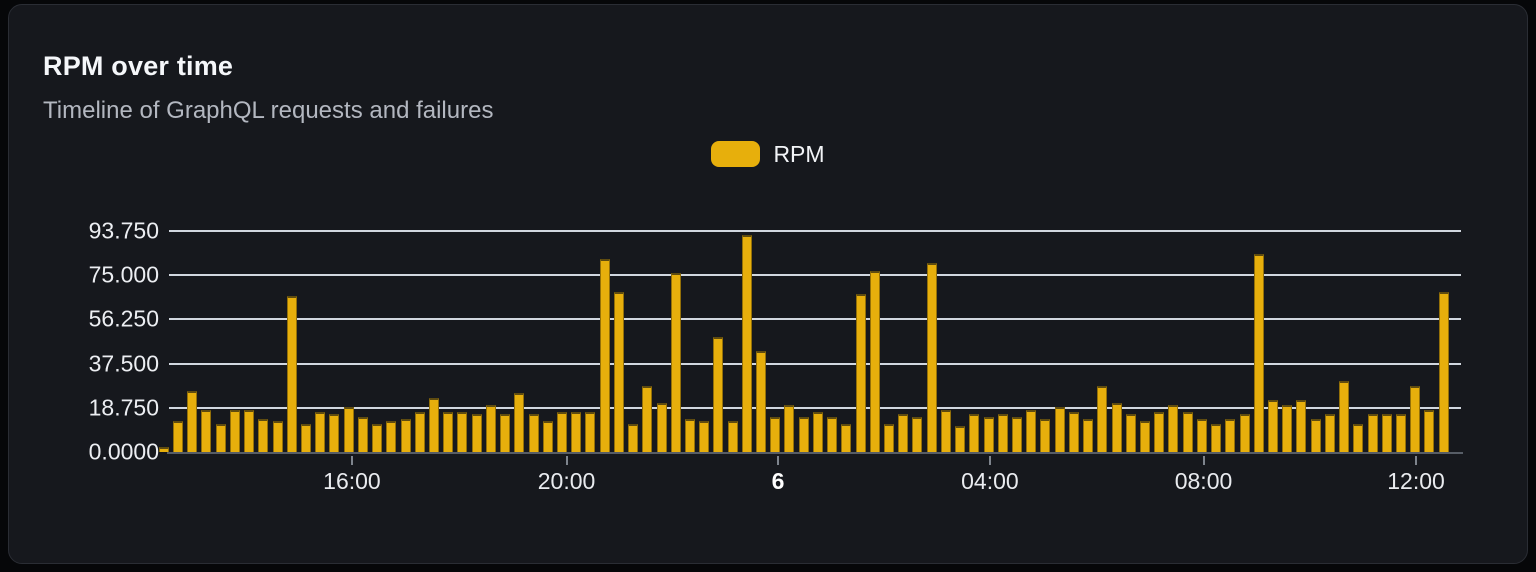 This screenshot has width=1536, height=572. I want to click on x-axis-tick-label: 08:00, so click(1203, 481).